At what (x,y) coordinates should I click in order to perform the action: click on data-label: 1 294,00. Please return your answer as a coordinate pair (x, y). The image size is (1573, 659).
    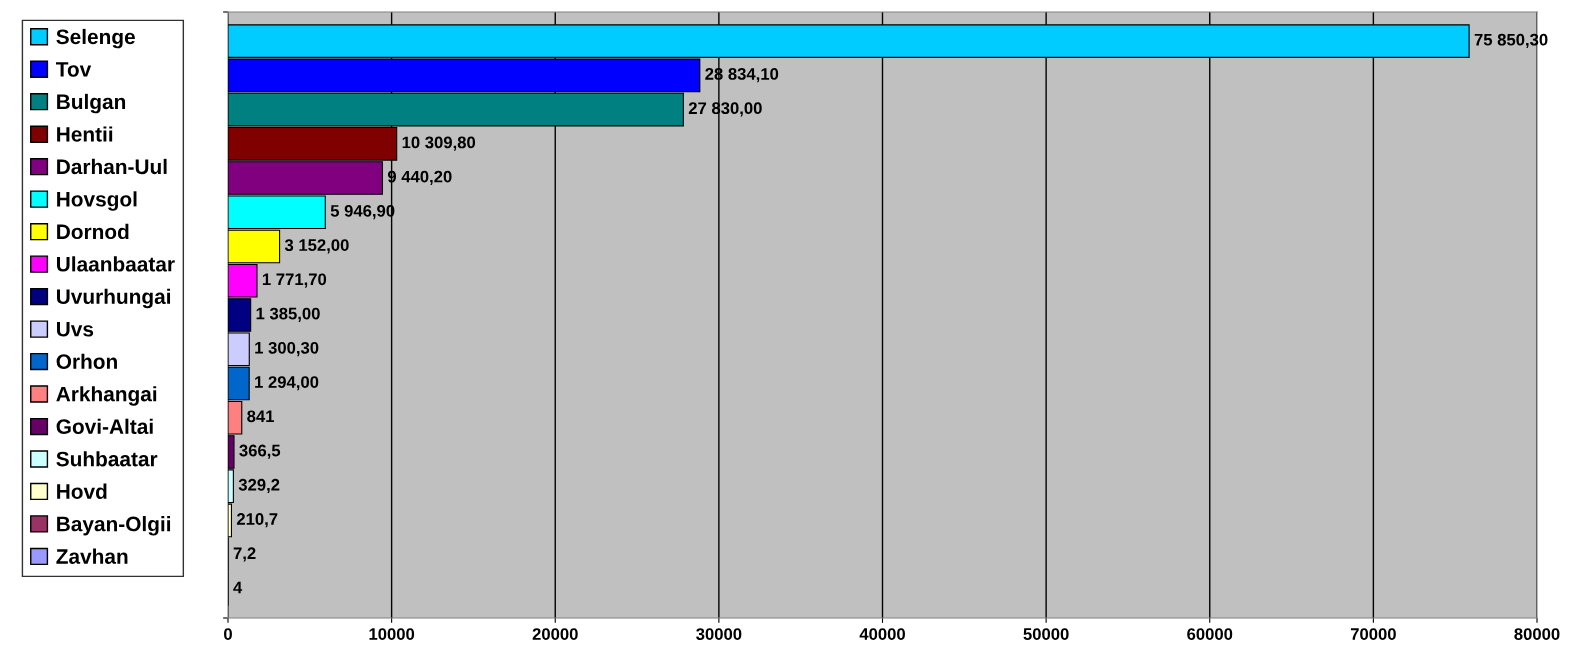
    Looking at the image, I should click on (287, 383).